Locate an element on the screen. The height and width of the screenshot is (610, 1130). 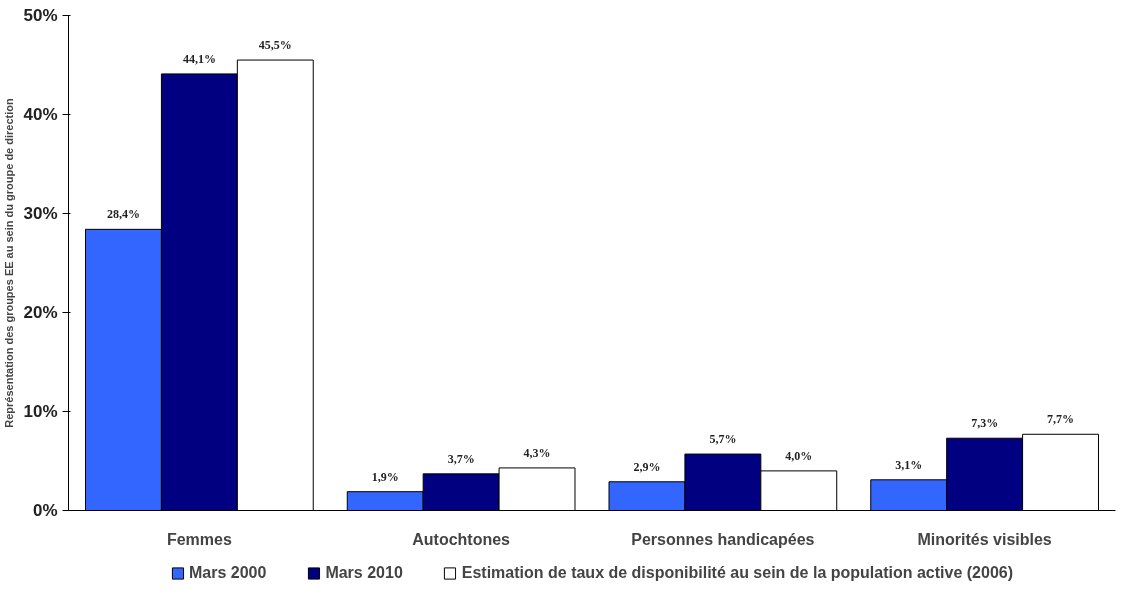
x-tick-label: Personnes handicapées is located at coordinates (723, 539).